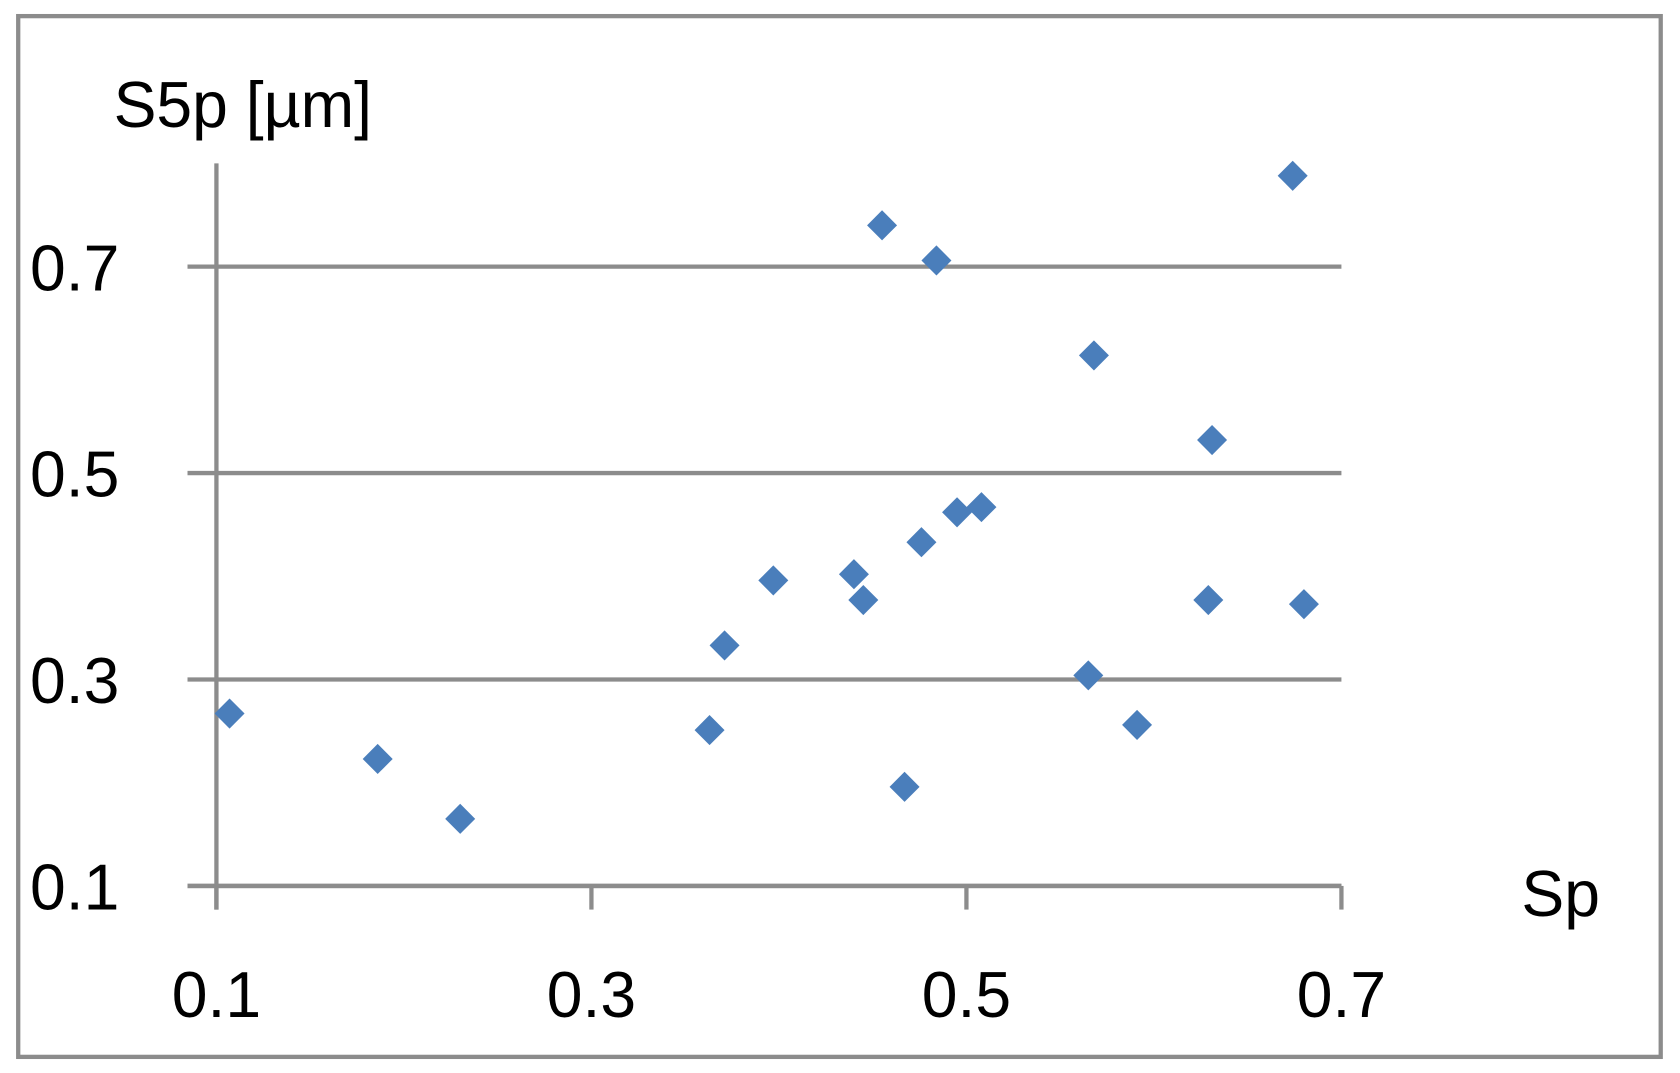 The width and height of the screenshot is (1680, 1073). I want to click on x-tick-label: 0.5, so click(966, 995).